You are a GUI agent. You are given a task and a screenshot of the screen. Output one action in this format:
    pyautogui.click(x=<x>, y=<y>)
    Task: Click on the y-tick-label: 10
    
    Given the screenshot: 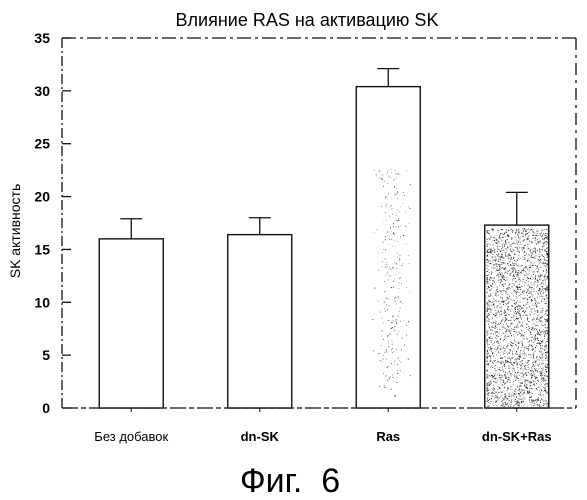 What is the action you would take?
    pyautogui.click(x=42, y=302)
    